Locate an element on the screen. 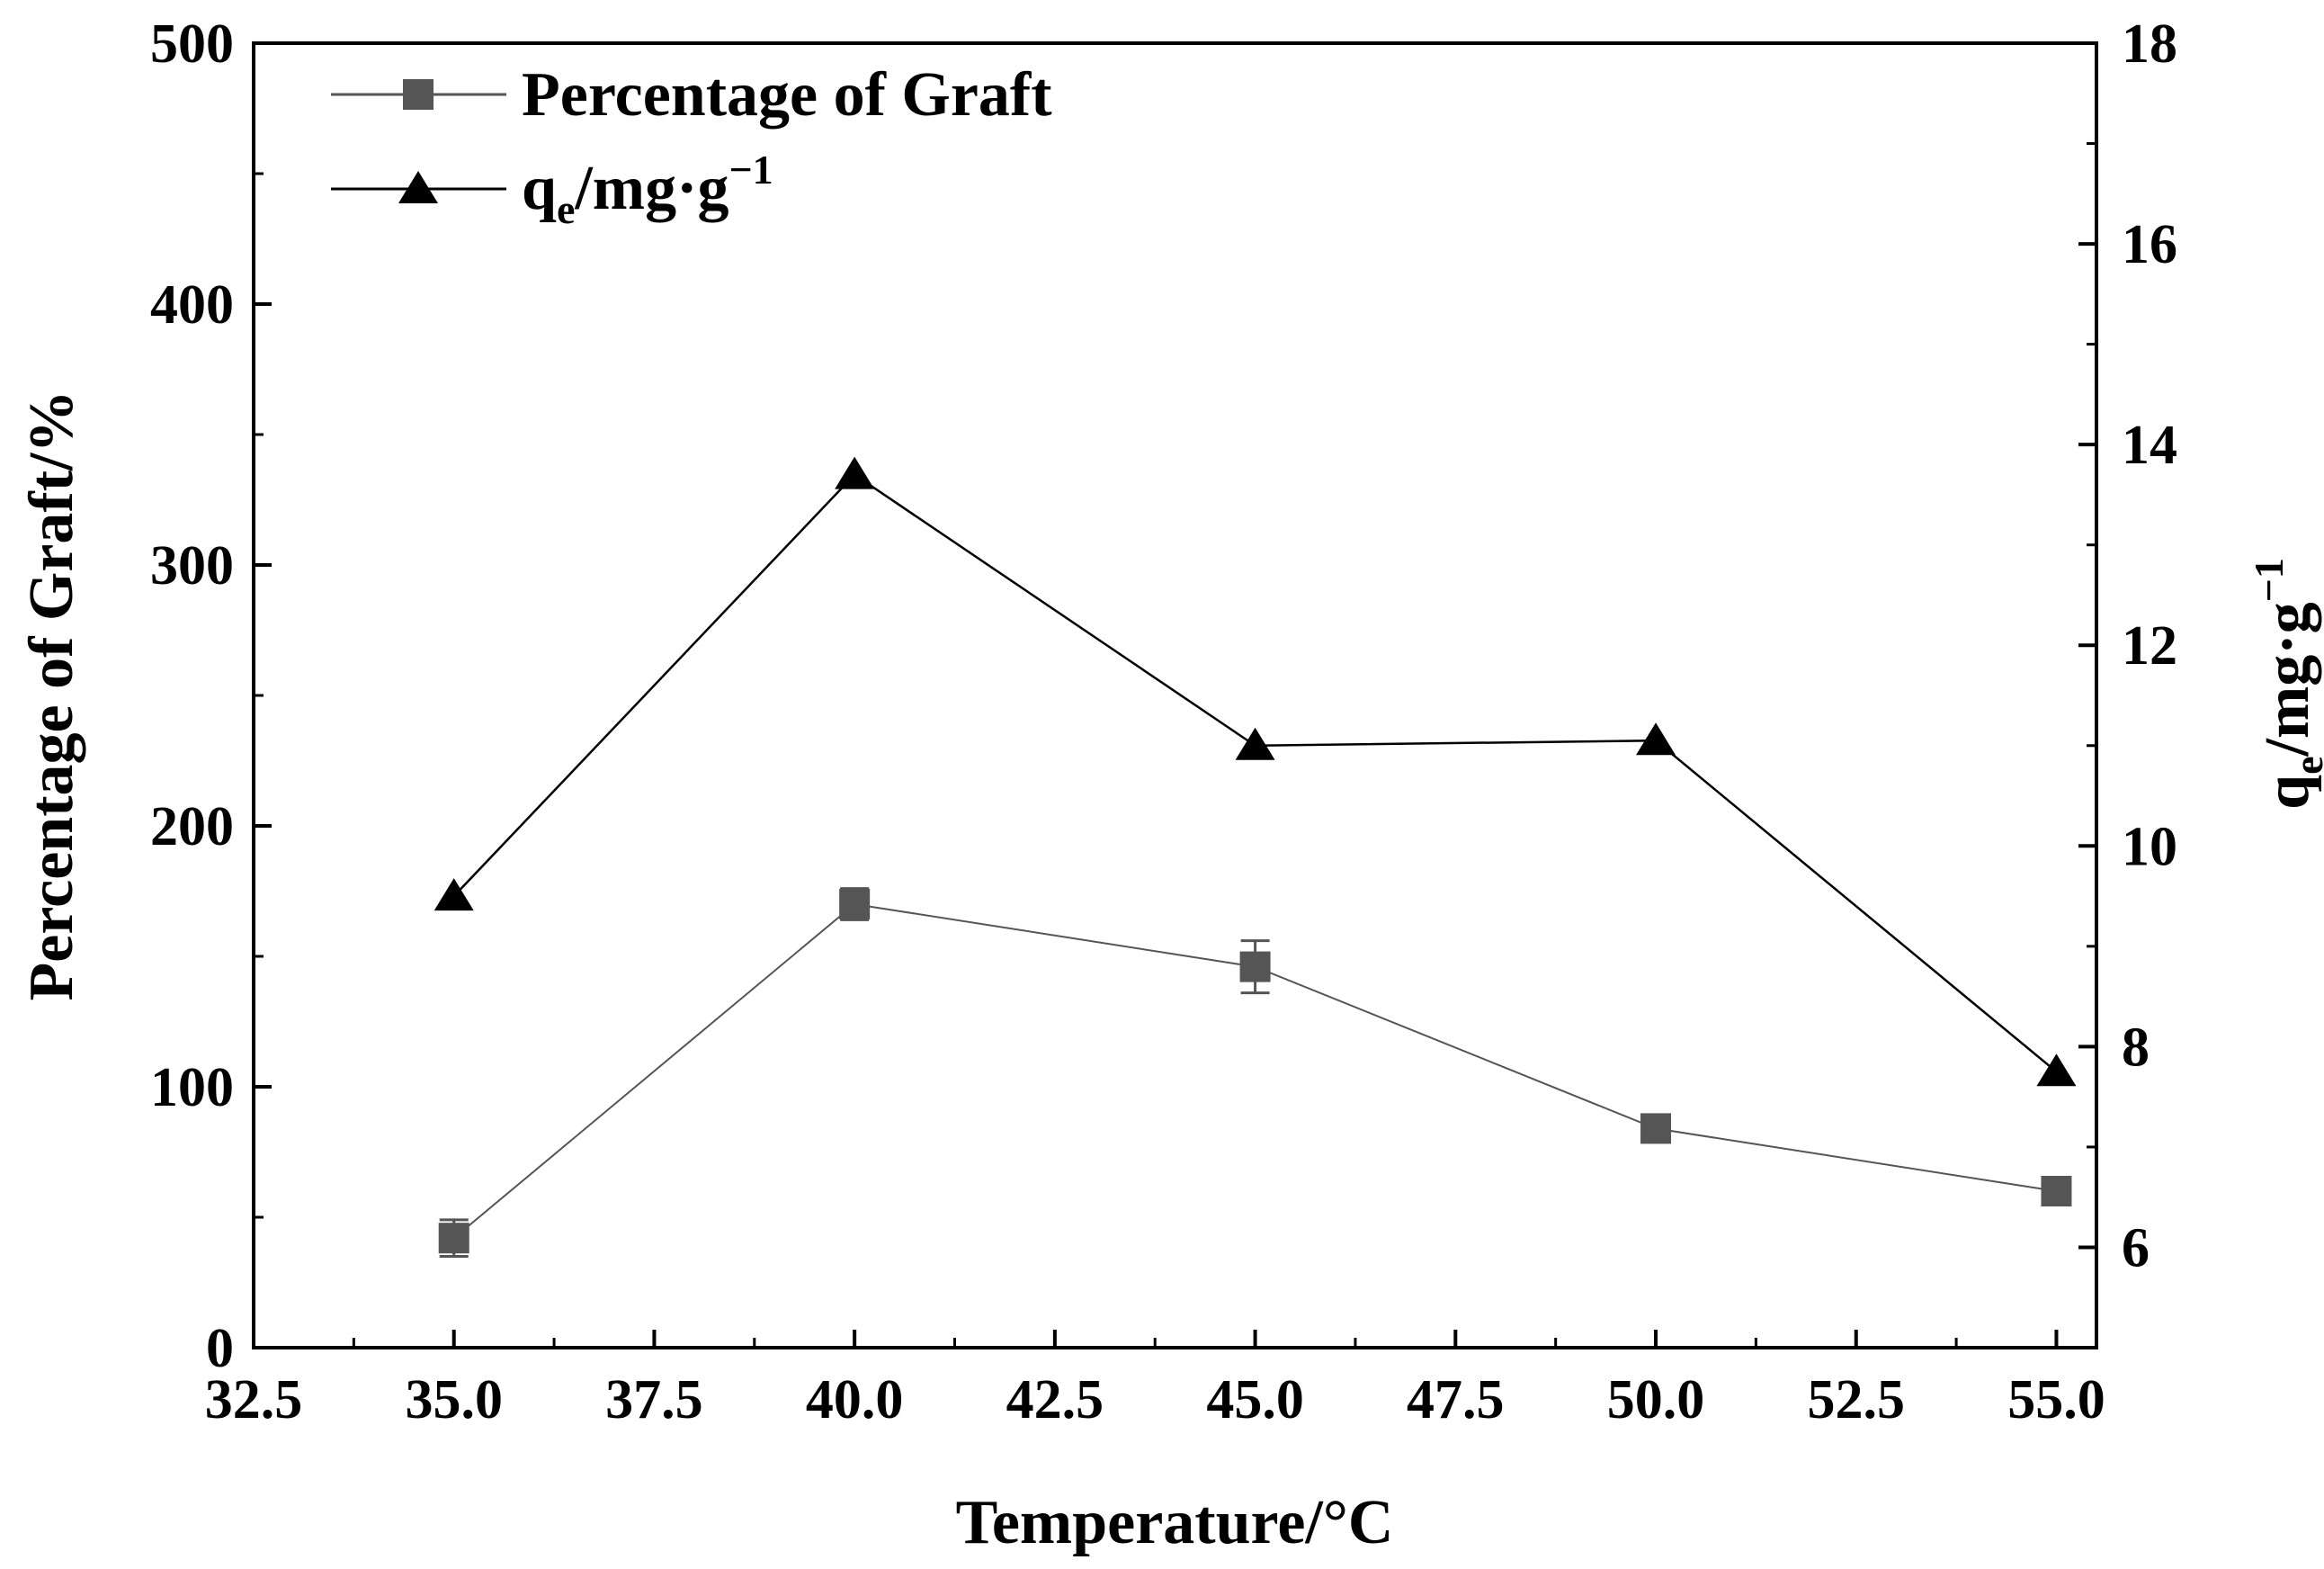  y-axis-right-title-sub: e is located at coordinates (2304, 765).